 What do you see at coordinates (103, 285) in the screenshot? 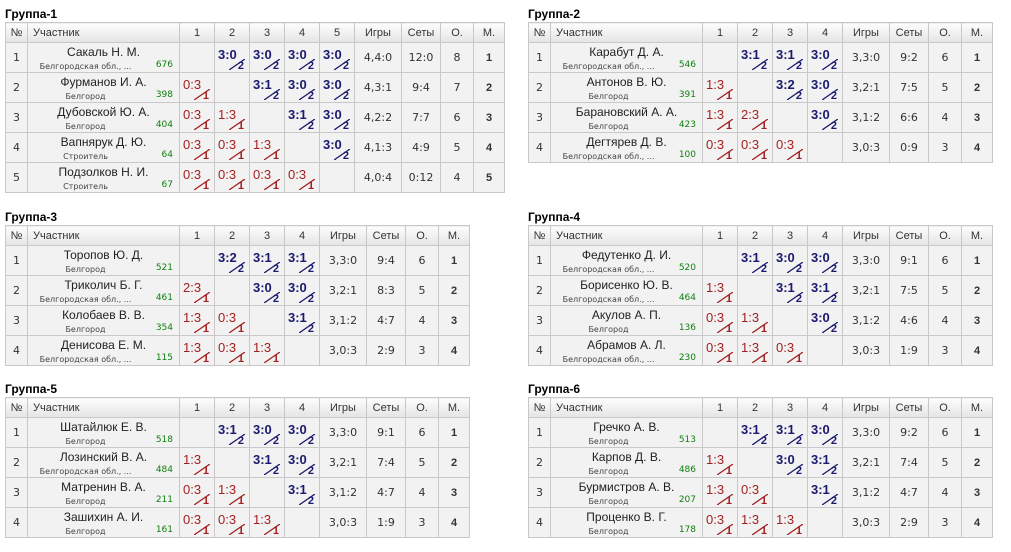
I see `player-name: Триколич Б. Г.` at bounding box center [103, 285].